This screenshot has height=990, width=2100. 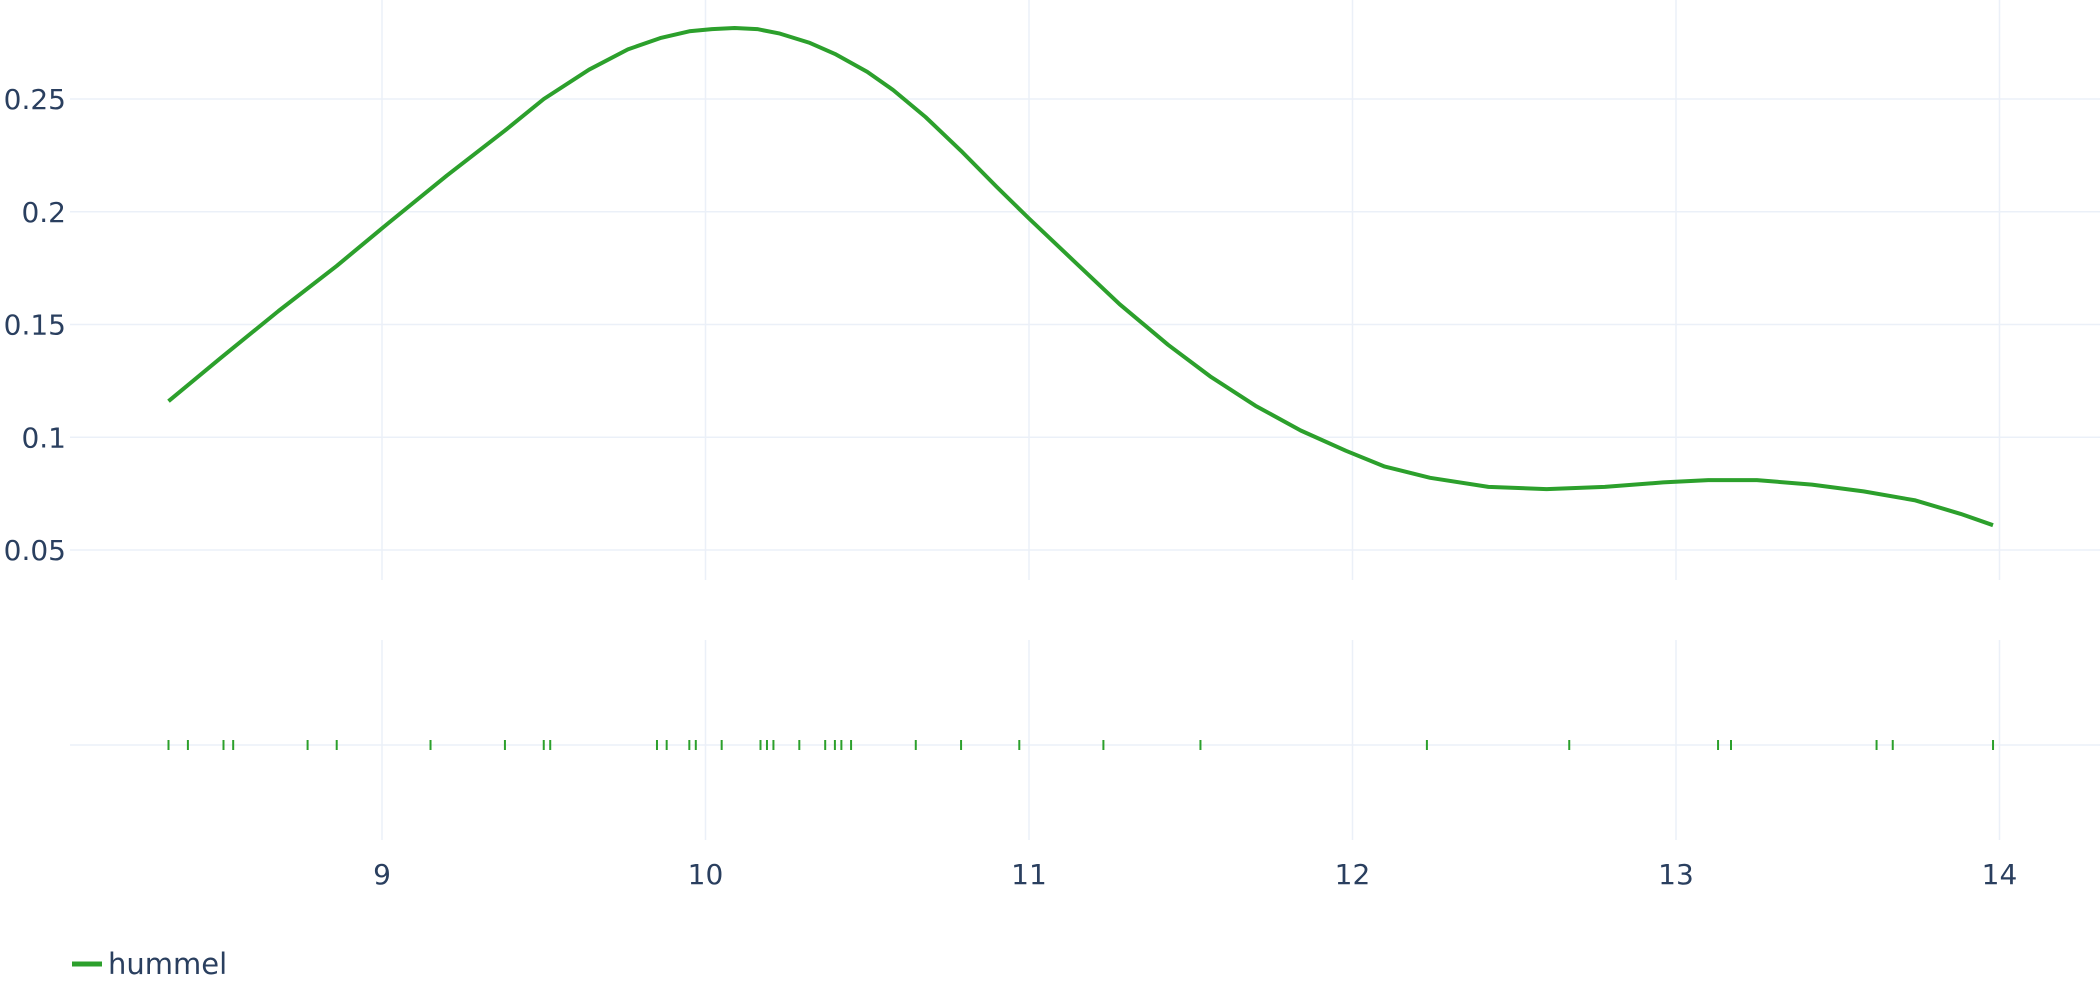 I want to click on y-tick-label: 0.05, so click(x=35, y=550).